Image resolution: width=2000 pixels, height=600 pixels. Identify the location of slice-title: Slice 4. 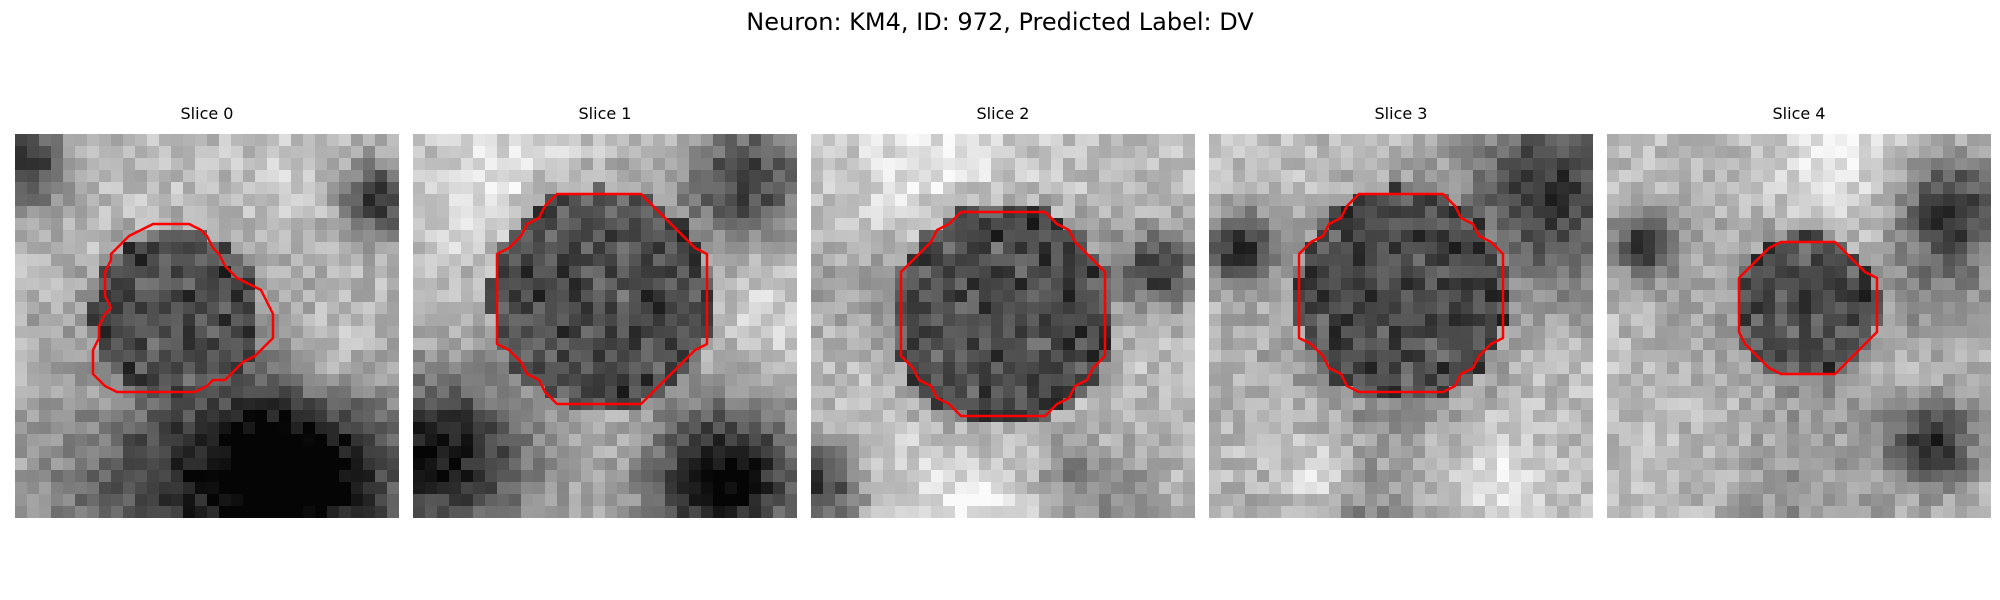
(1799, 113).